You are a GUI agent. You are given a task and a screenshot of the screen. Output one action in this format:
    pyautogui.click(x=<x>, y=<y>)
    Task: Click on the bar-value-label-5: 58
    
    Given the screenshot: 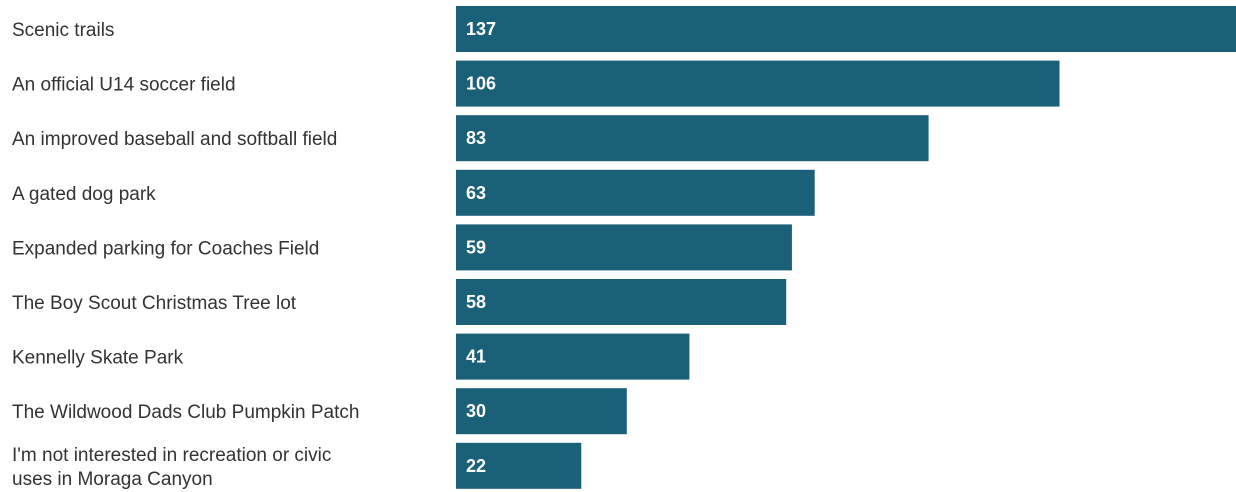 What is the action you would take?
    pyautogui.click(x=476, y=302)
    